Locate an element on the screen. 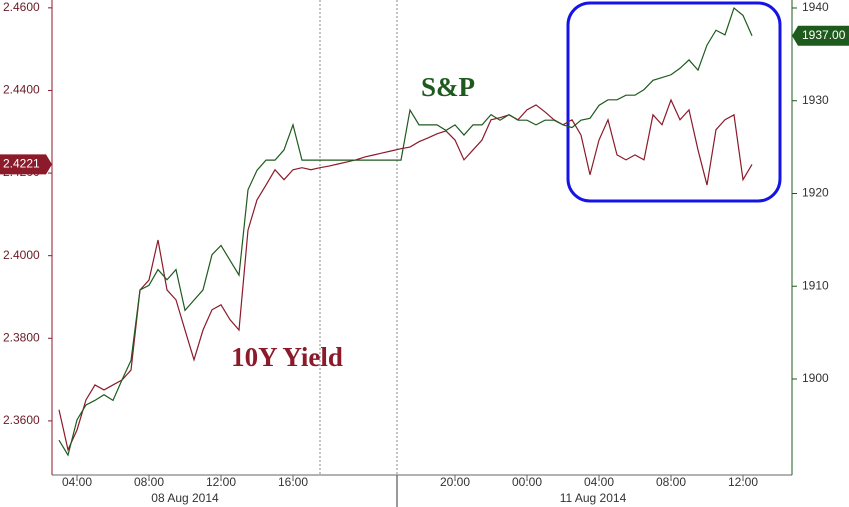 The width and height of the screenshot is (849, 507). last-value-label: 2.4221 is located at coordinates (21, 164).